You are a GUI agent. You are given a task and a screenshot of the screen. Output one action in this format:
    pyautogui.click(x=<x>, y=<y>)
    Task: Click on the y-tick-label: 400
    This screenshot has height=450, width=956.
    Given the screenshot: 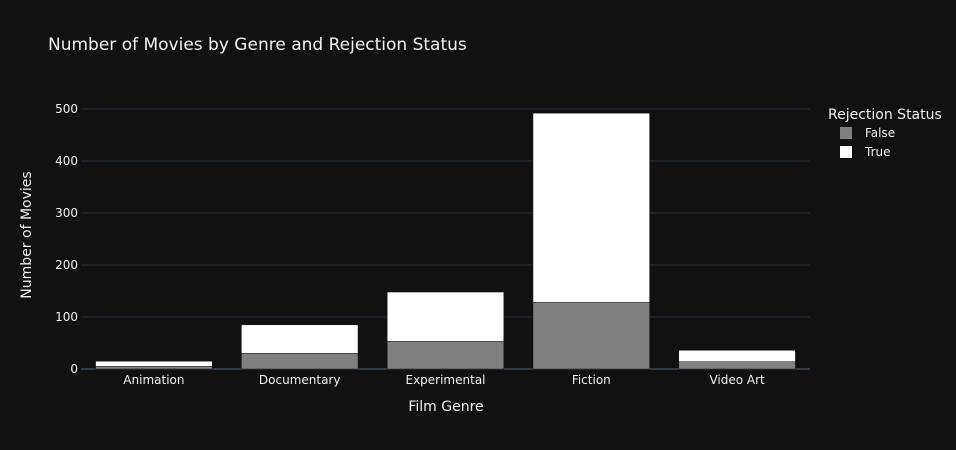 What is the action you would take?
    pyautogui.click(x=66, y=161)
    